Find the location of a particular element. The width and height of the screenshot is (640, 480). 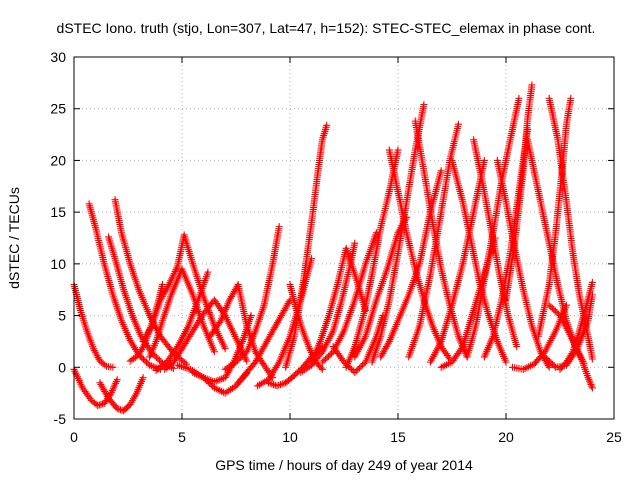

y-tick-label: 10 is located at coordinates (58, 264).